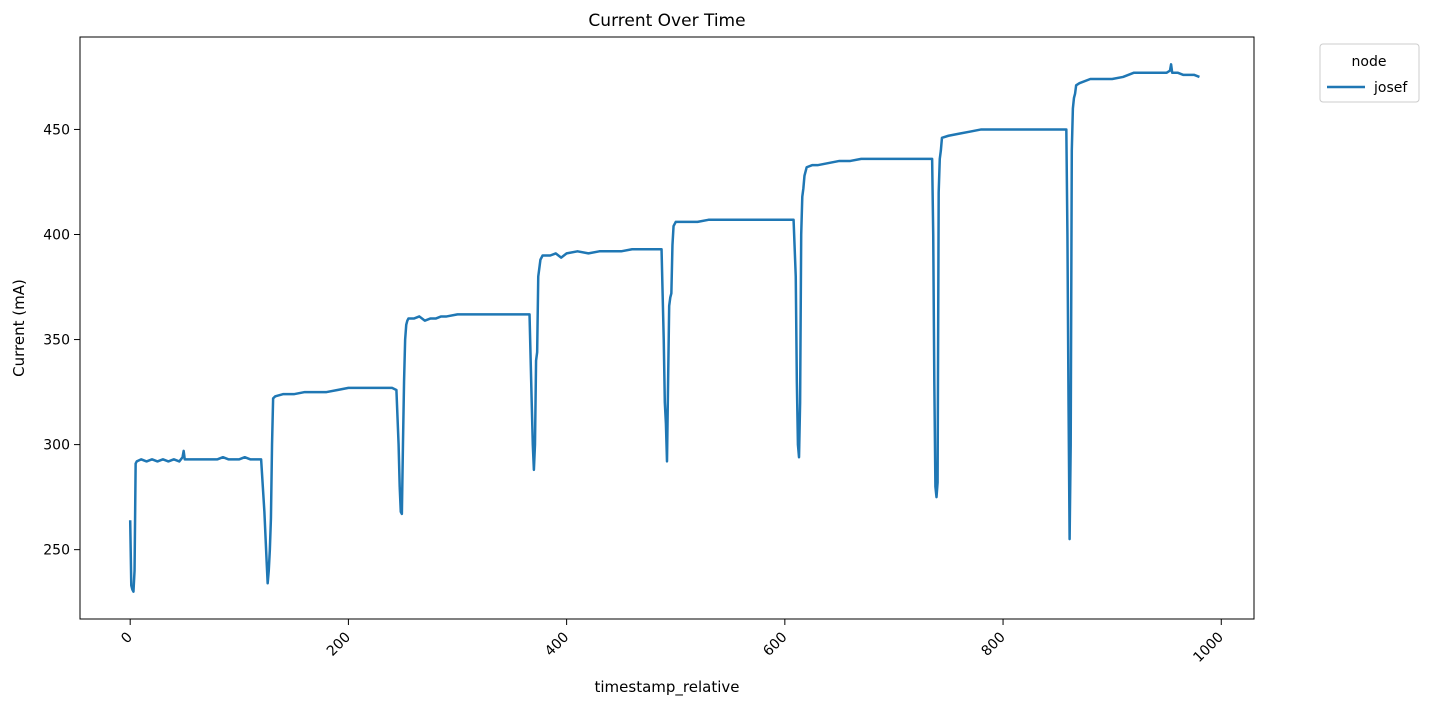 Image resolution: width=1432 pixels, height=708 pixels. I want to click on y-tick-label: 450, so click(56, 130).